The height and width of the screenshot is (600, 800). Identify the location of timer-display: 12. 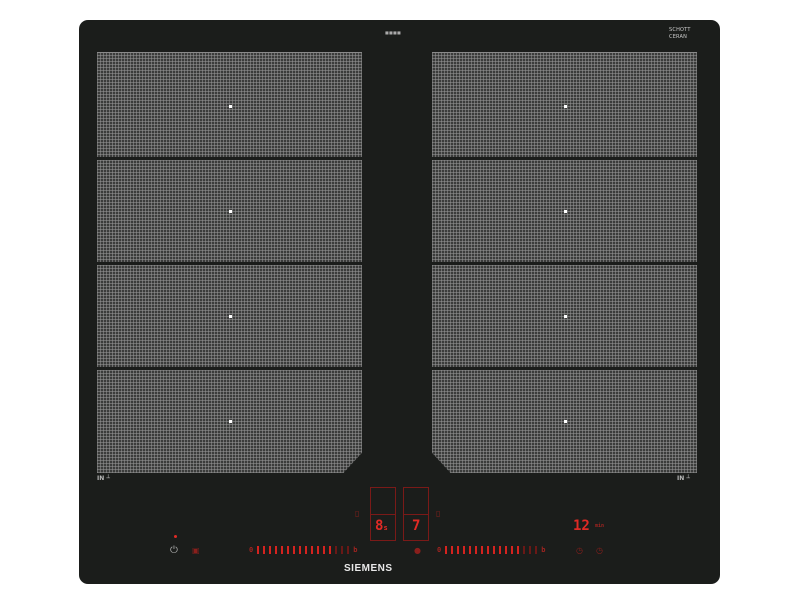
(581, 526).